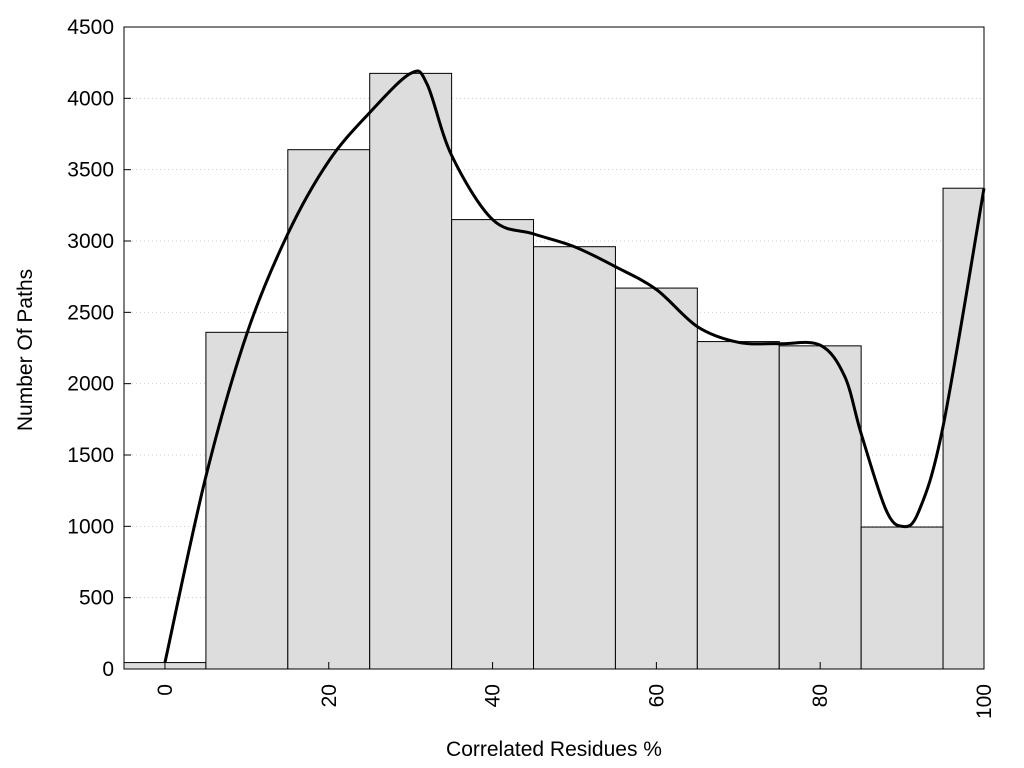 The image size is (1024, 768). I want to click on x-tick-label: 60, so click(656, 695).